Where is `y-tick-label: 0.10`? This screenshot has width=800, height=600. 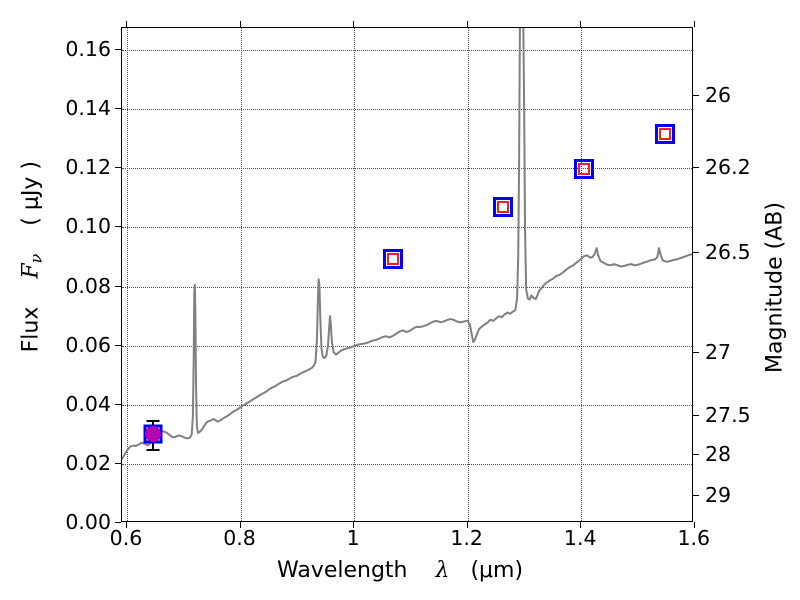 y-tick-label: 0.10 is located at coordinates (88, 226).